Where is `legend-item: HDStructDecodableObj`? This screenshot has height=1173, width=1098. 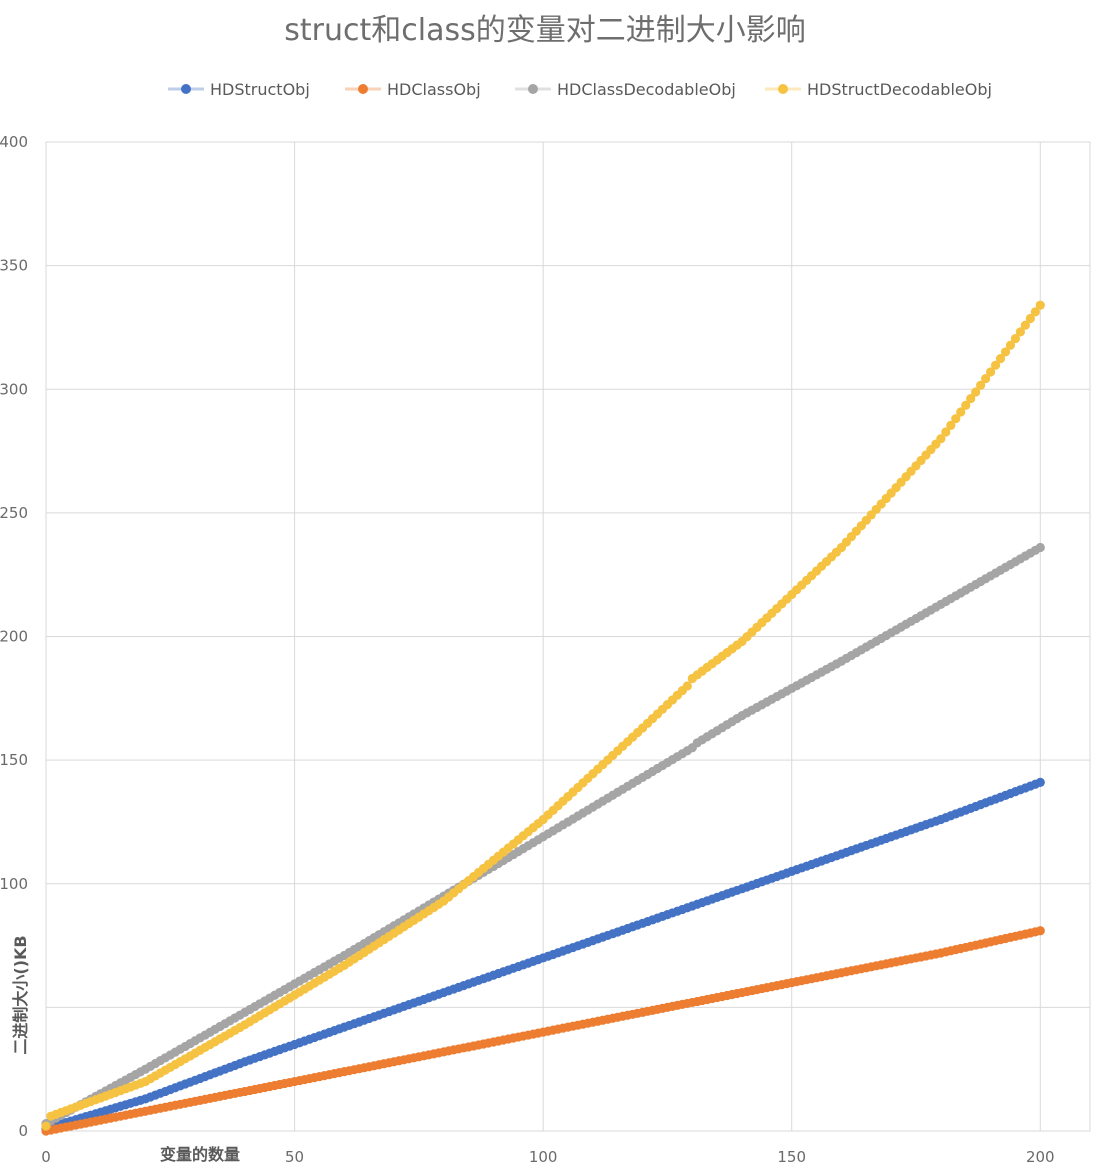 legend-item: HDStructDecodableObj is located at coordinates (878, 89).